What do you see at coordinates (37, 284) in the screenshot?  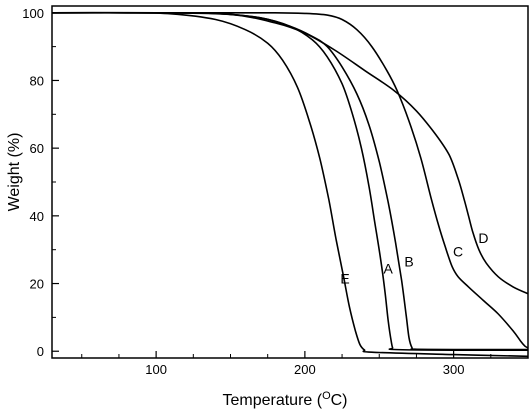 I see `y-tick-label: 20` at bounding box center [37, 284].